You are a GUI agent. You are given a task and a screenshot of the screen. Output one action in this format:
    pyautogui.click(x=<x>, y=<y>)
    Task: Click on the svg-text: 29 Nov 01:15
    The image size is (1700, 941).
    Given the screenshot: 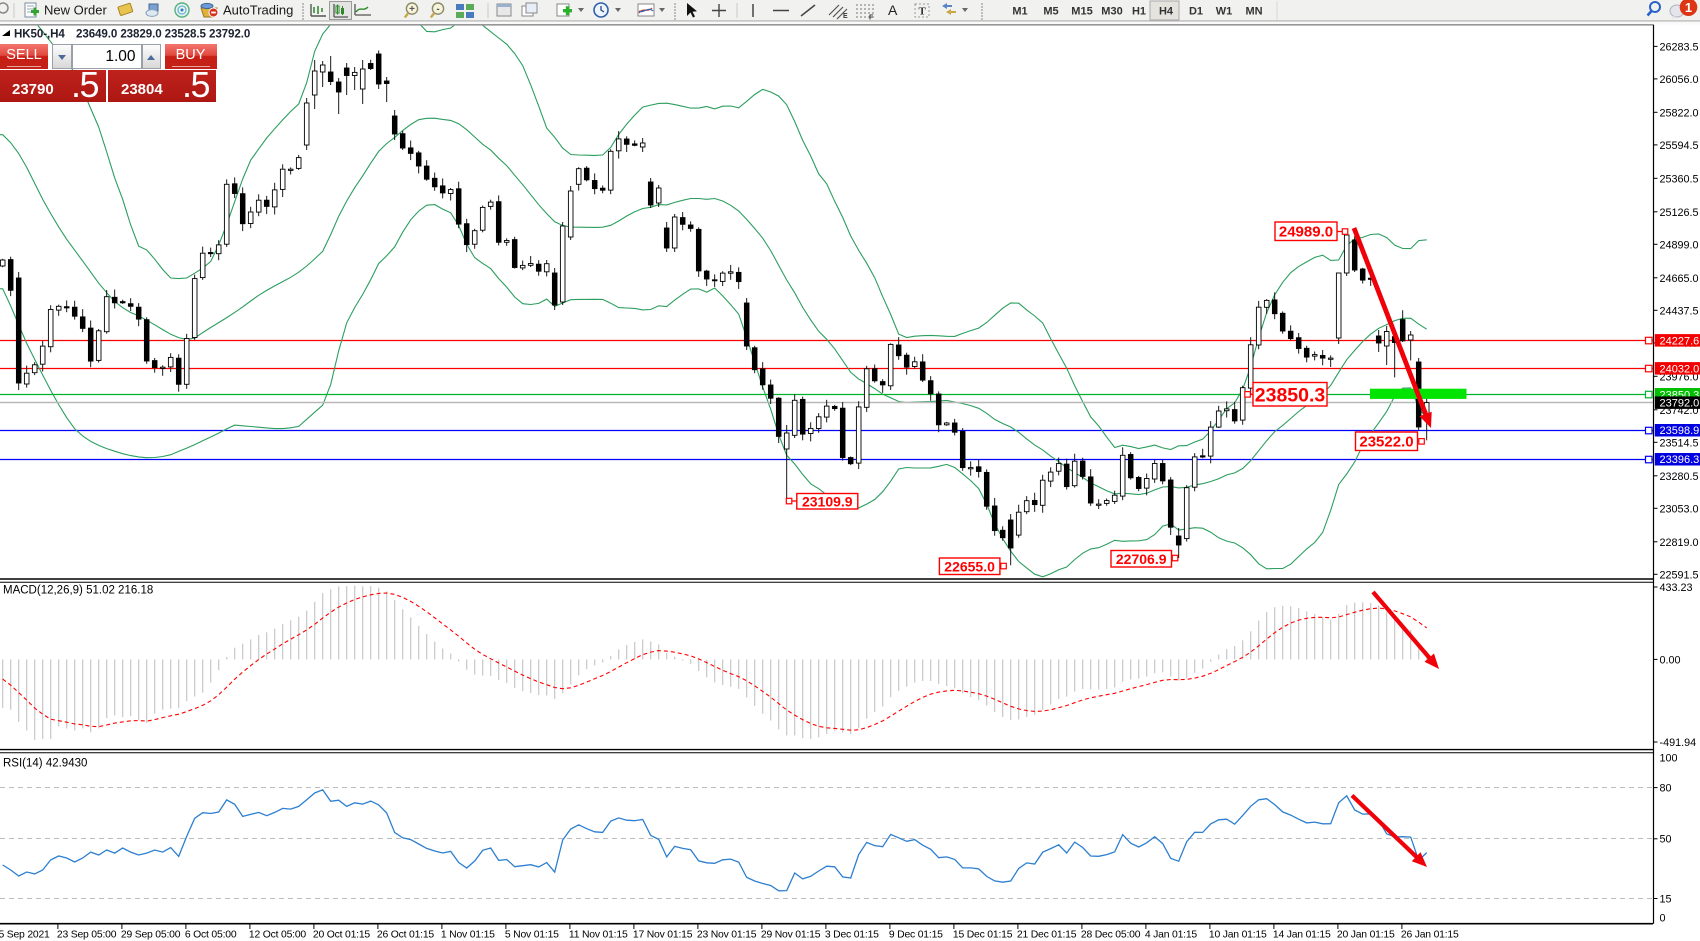 What is the action you would take?
    pyautogui.click(x=791, y=935)
    